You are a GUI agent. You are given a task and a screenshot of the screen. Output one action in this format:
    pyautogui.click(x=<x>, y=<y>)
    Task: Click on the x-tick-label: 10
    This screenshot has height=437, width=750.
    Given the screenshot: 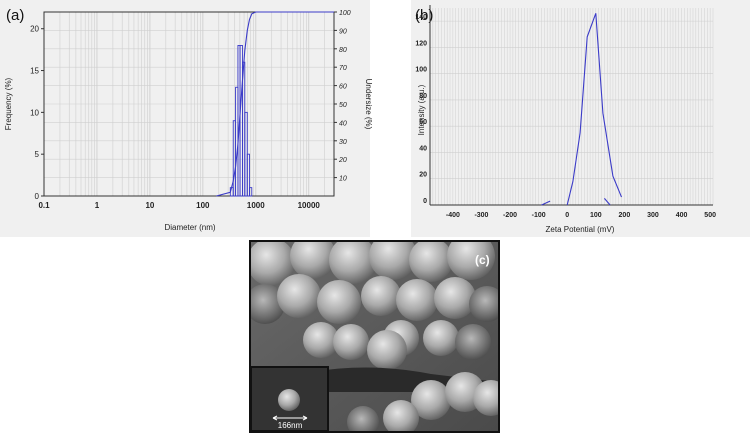 What is the action you would take?
    pyautogui.click(x=149, y=205)
    